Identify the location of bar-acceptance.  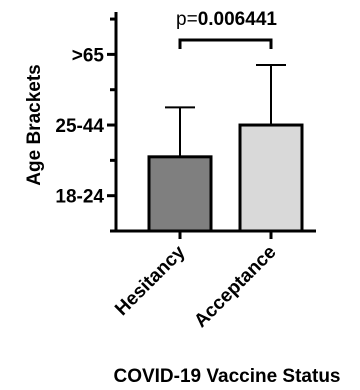
(271, 178).